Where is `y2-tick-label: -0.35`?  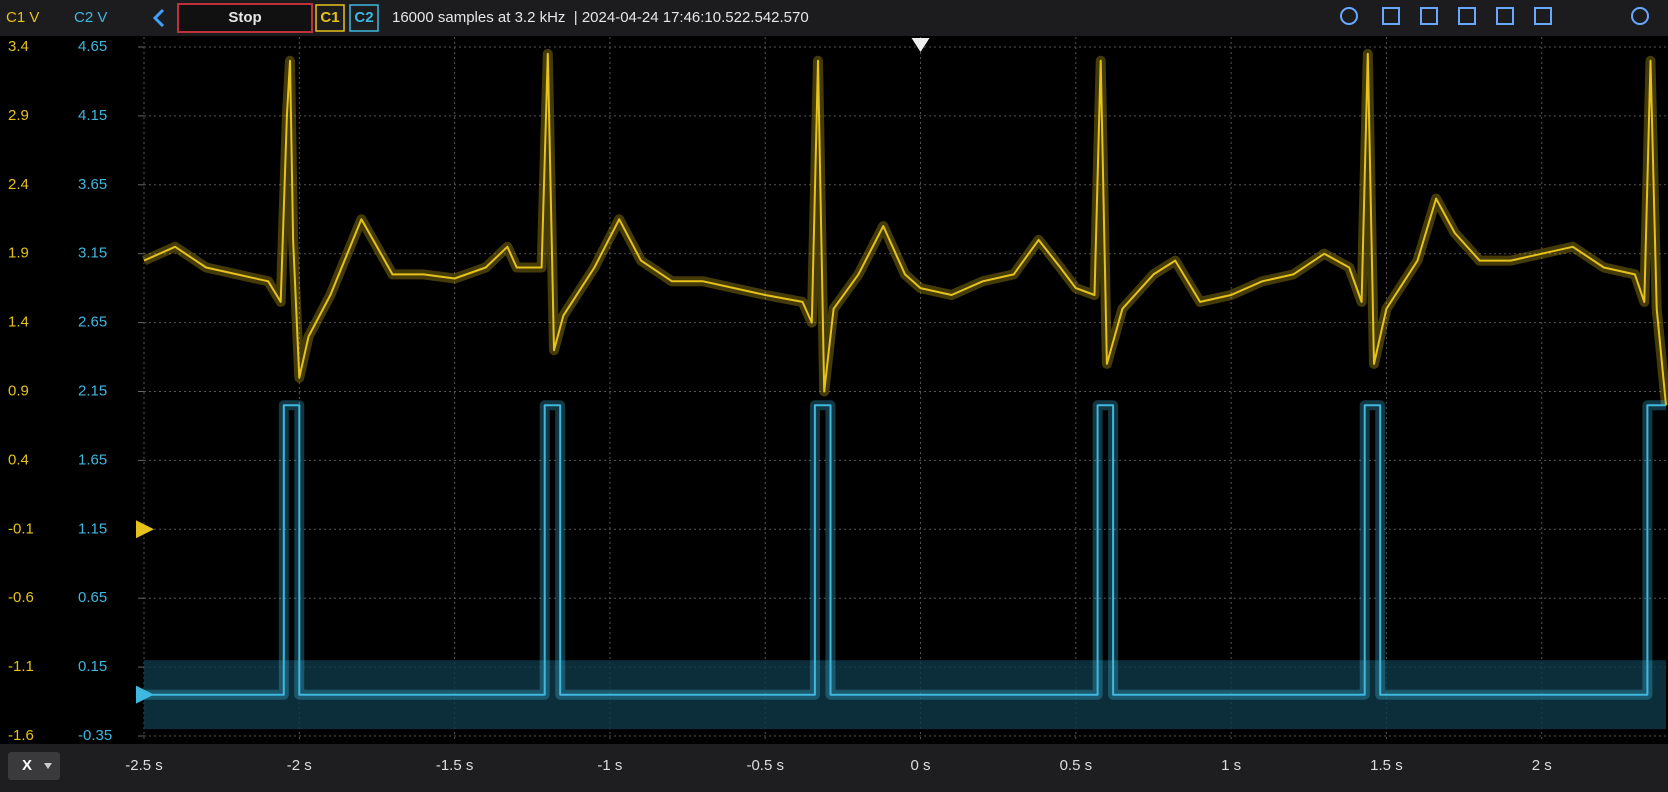
y2-tick-label: -0.35 is located at coordinates (95, 735).